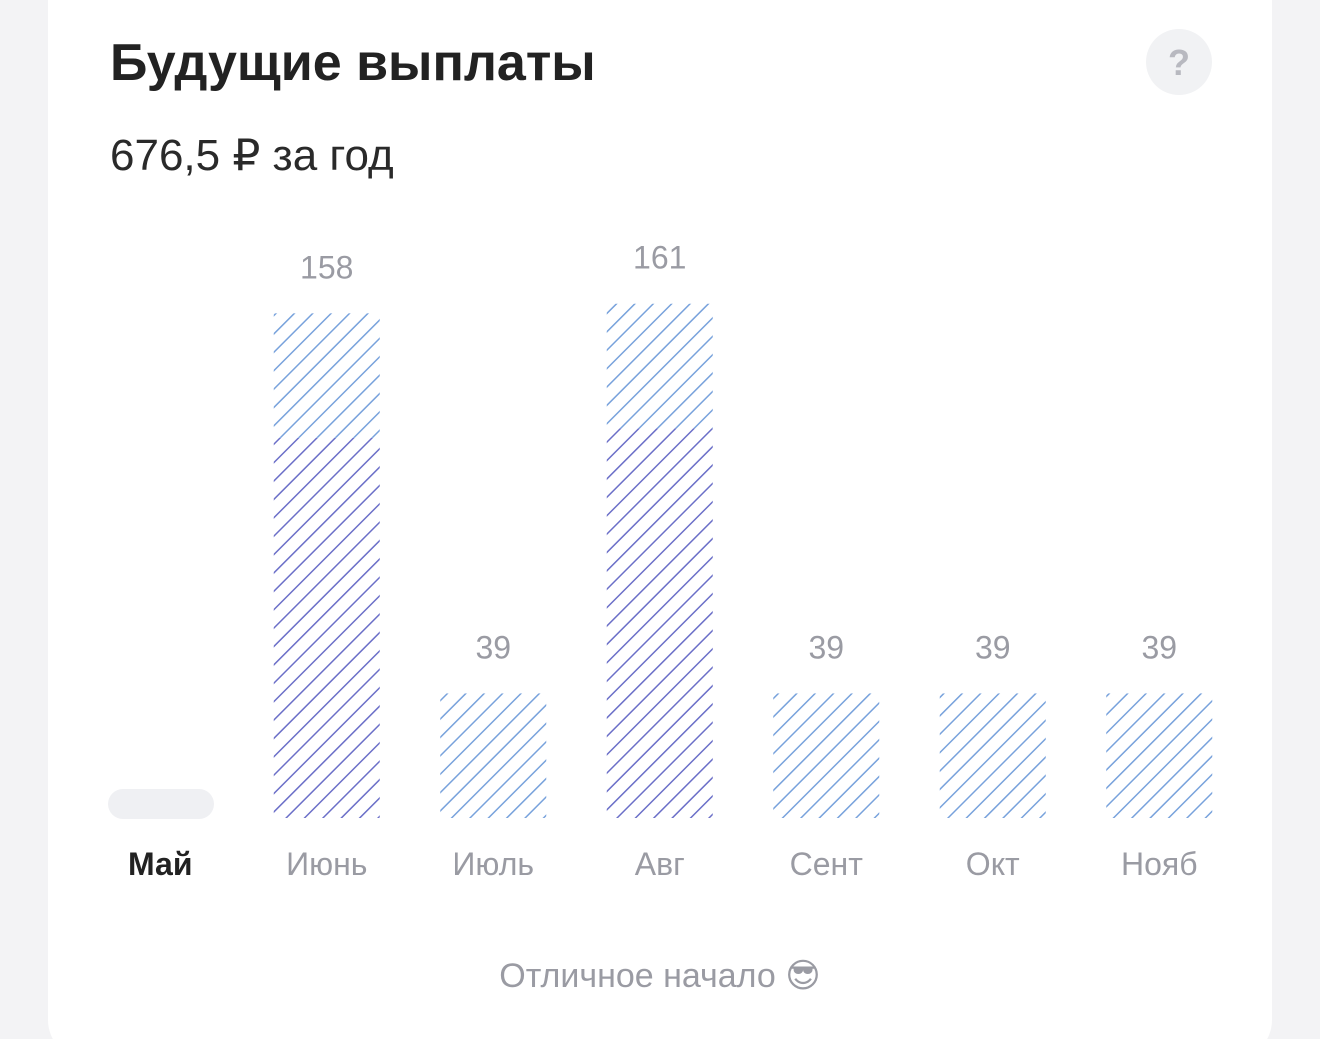 The height and width of the screenshot is (1039, 1320). Describe the element at coordinates (160, 864) in the screenshot. I see `x-tick-label: Май` at that location.